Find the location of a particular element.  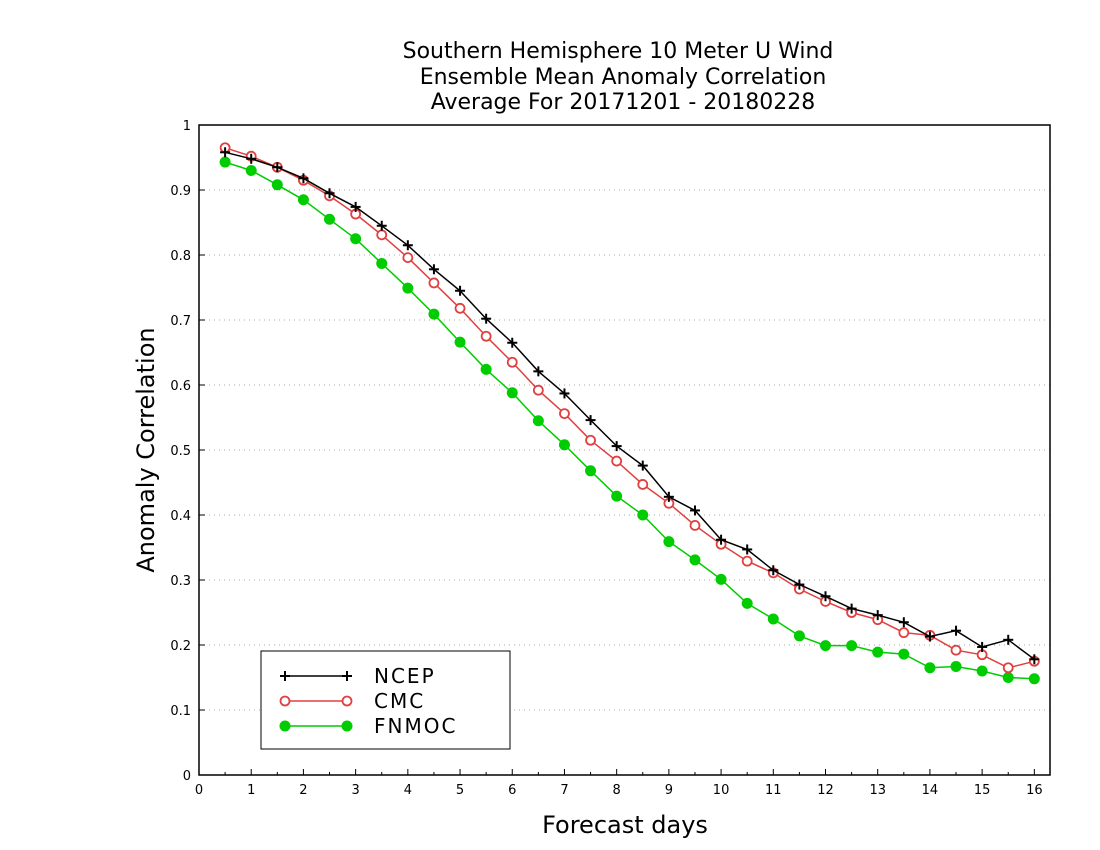

x-tick-label: 1 is located at coordinates (251, 790).